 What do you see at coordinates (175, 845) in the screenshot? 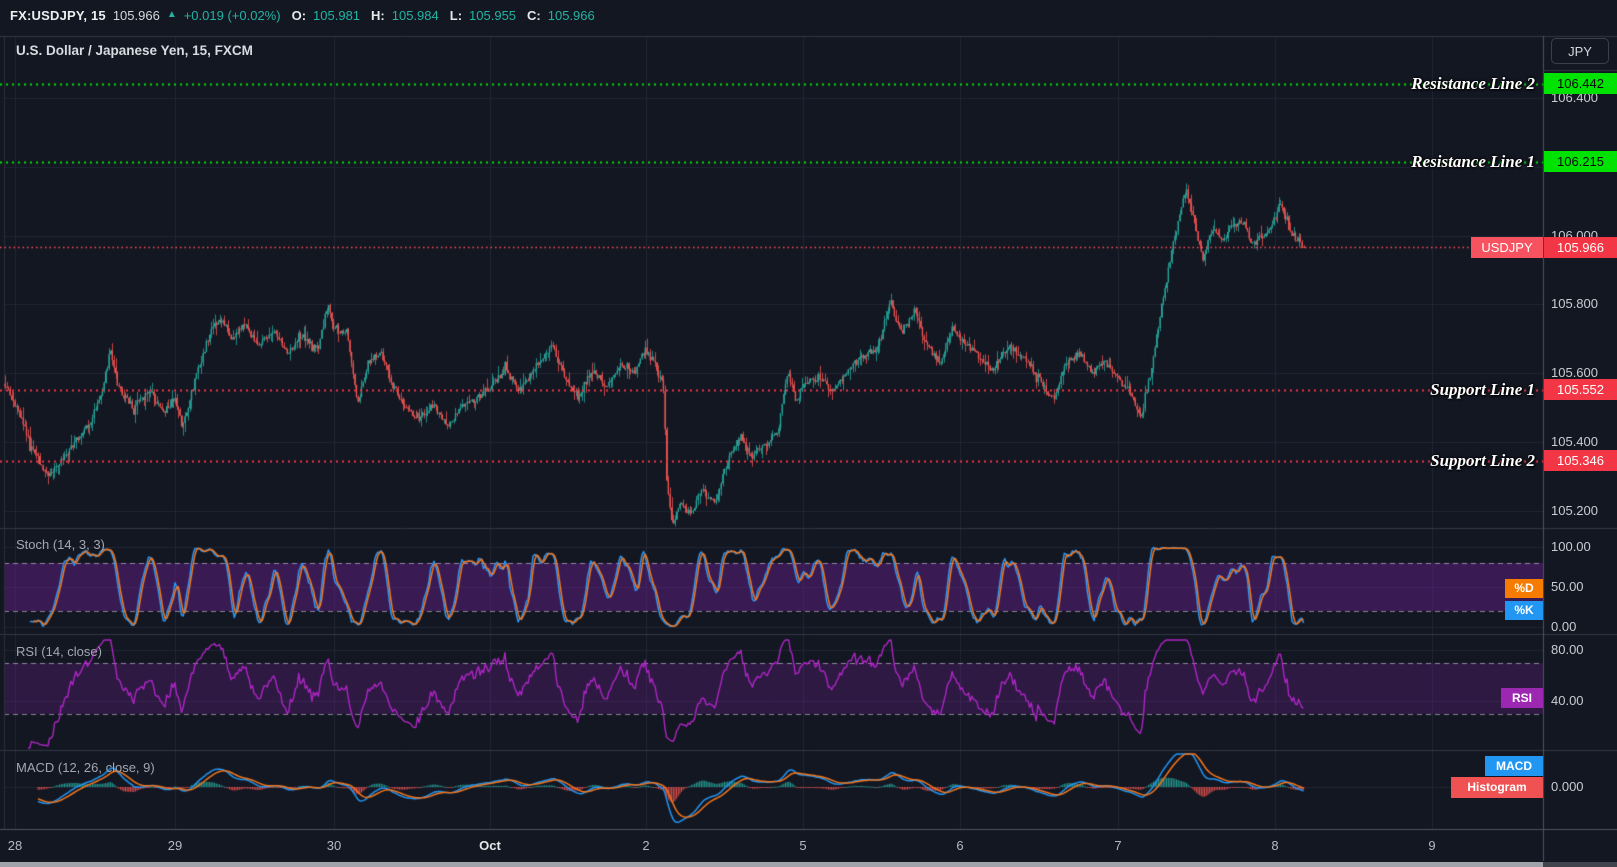
I see `time-tick-label: 29` at bounding box center [175, 845].